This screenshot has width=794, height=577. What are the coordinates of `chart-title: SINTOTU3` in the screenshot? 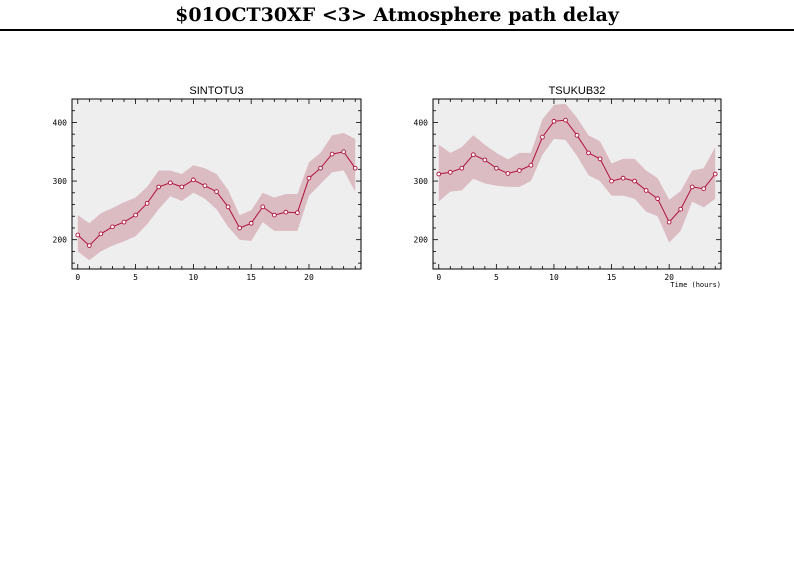 It's located at (216, 91).